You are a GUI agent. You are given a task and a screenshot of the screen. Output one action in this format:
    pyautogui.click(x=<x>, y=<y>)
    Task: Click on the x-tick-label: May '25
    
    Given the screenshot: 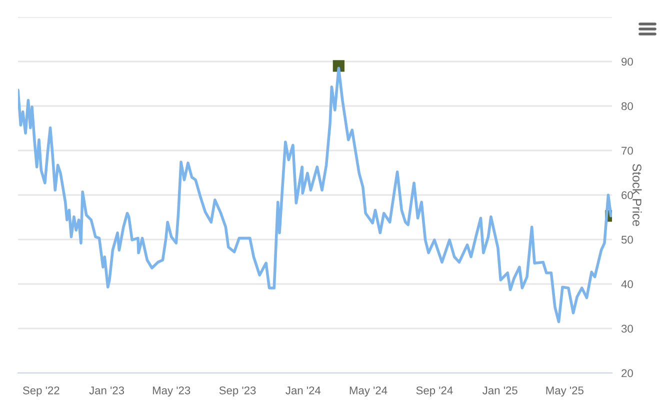 What is the action you would take?
    pyautogui.click(x=565, y=391)
    